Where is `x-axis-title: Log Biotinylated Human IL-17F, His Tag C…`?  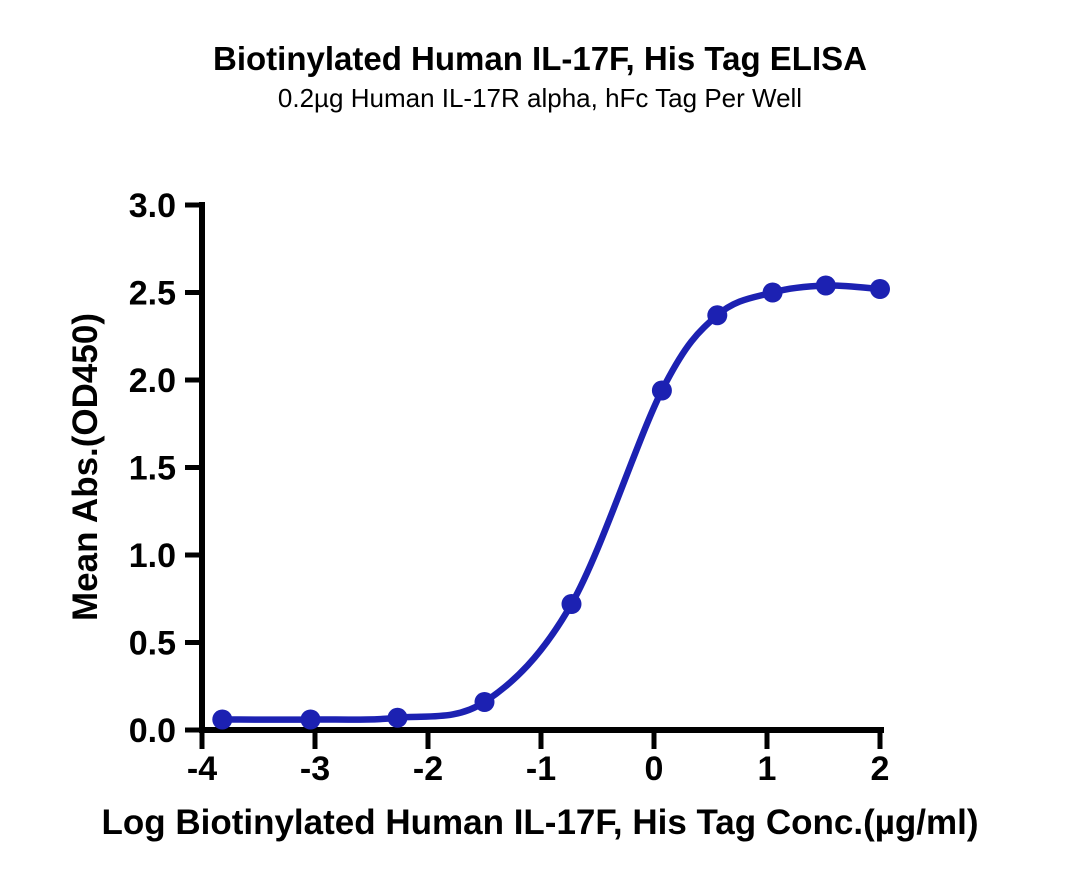
x-axis-title: Log Biotinylated Human IL-17F, His Tag C… is located at coordinates (539, 822).